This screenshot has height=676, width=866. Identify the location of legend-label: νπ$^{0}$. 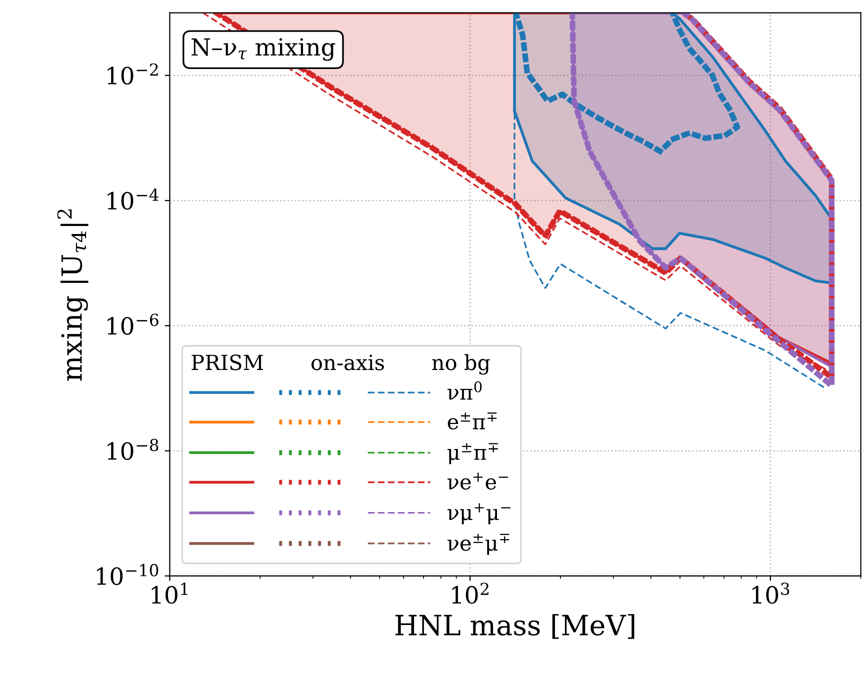
(465, 390).